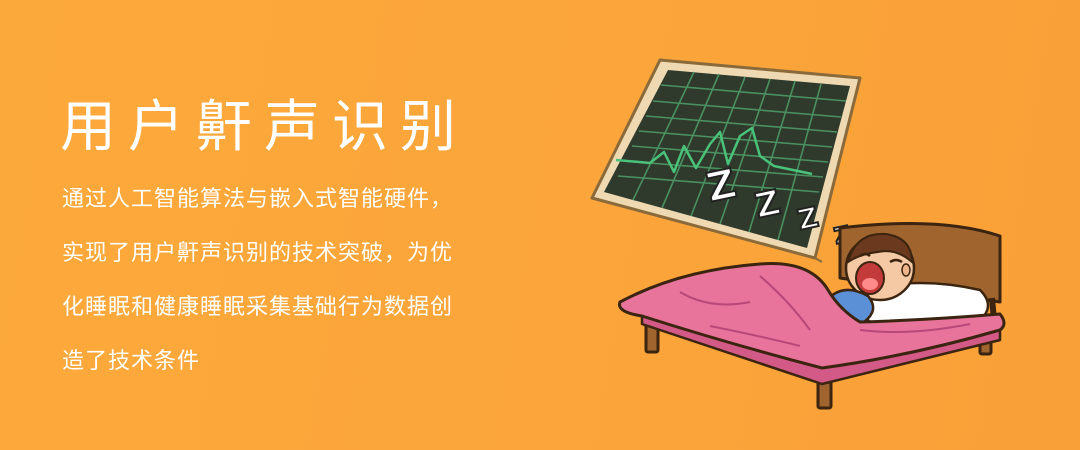 The width and height of the screenshot is (1080, 450). Describe the element at coordinates (258, 253) in the screenshot. I see `description-line: 实现了用户鼾声识别的技术突破，为优` at that location.